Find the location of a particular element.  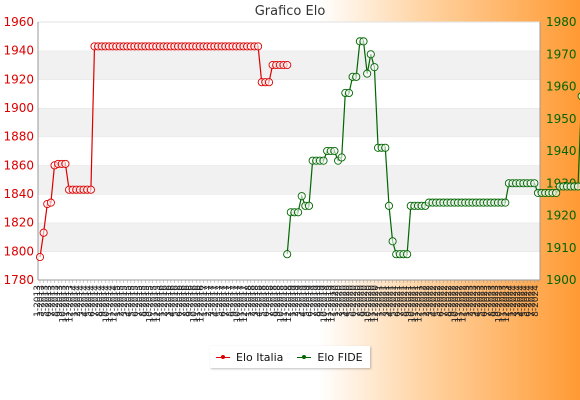

legend-item-elo-fide: Elo FIDE is located at coordinates (330, 357).